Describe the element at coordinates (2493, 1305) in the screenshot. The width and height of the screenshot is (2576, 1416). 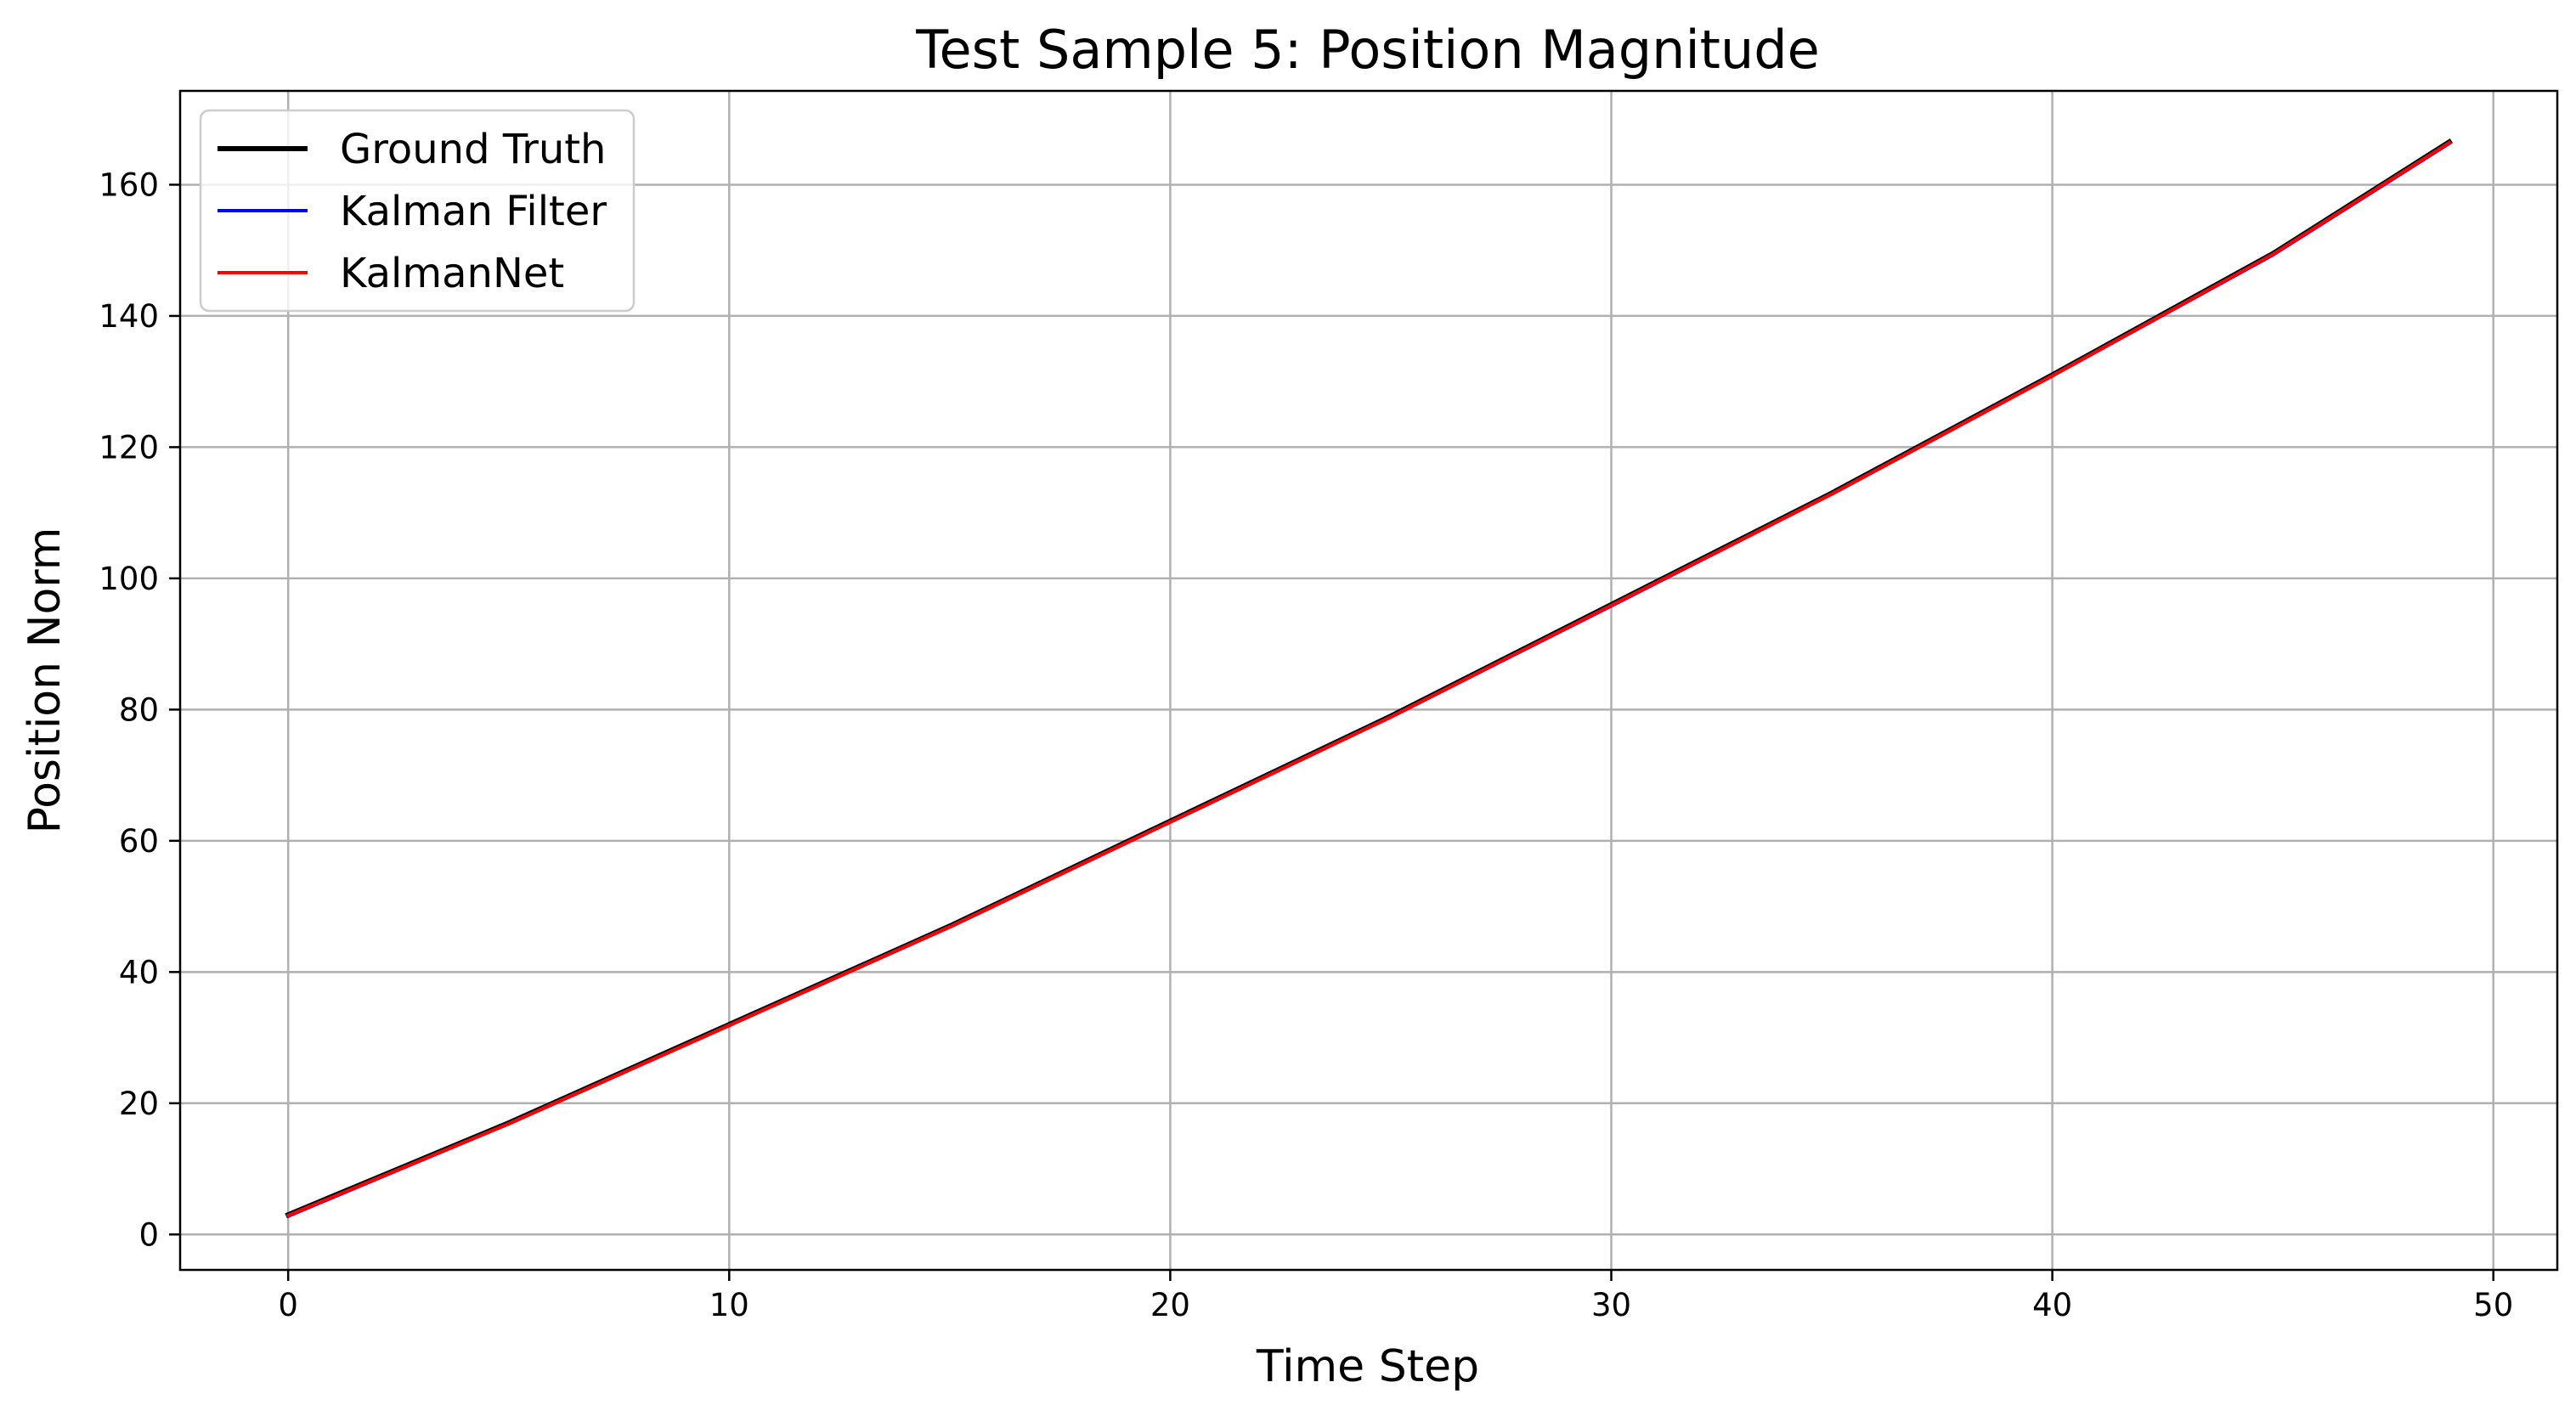
I see `x-tick-label: 50` at that location.